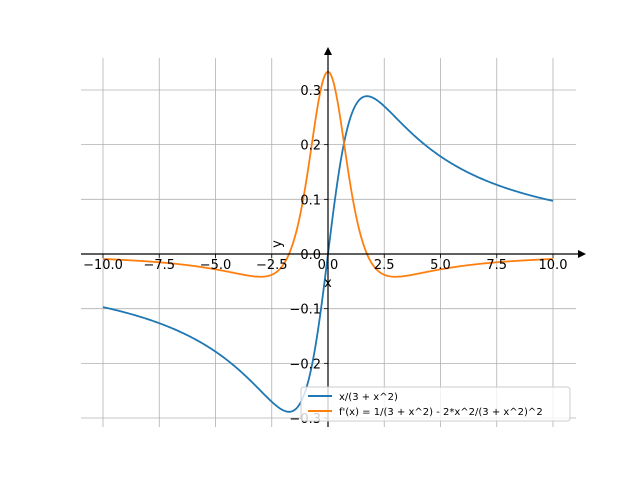  Describe the element at coordinates (159, 265) in the screenshot. I see `x-tick-label: −7.5` at that location.